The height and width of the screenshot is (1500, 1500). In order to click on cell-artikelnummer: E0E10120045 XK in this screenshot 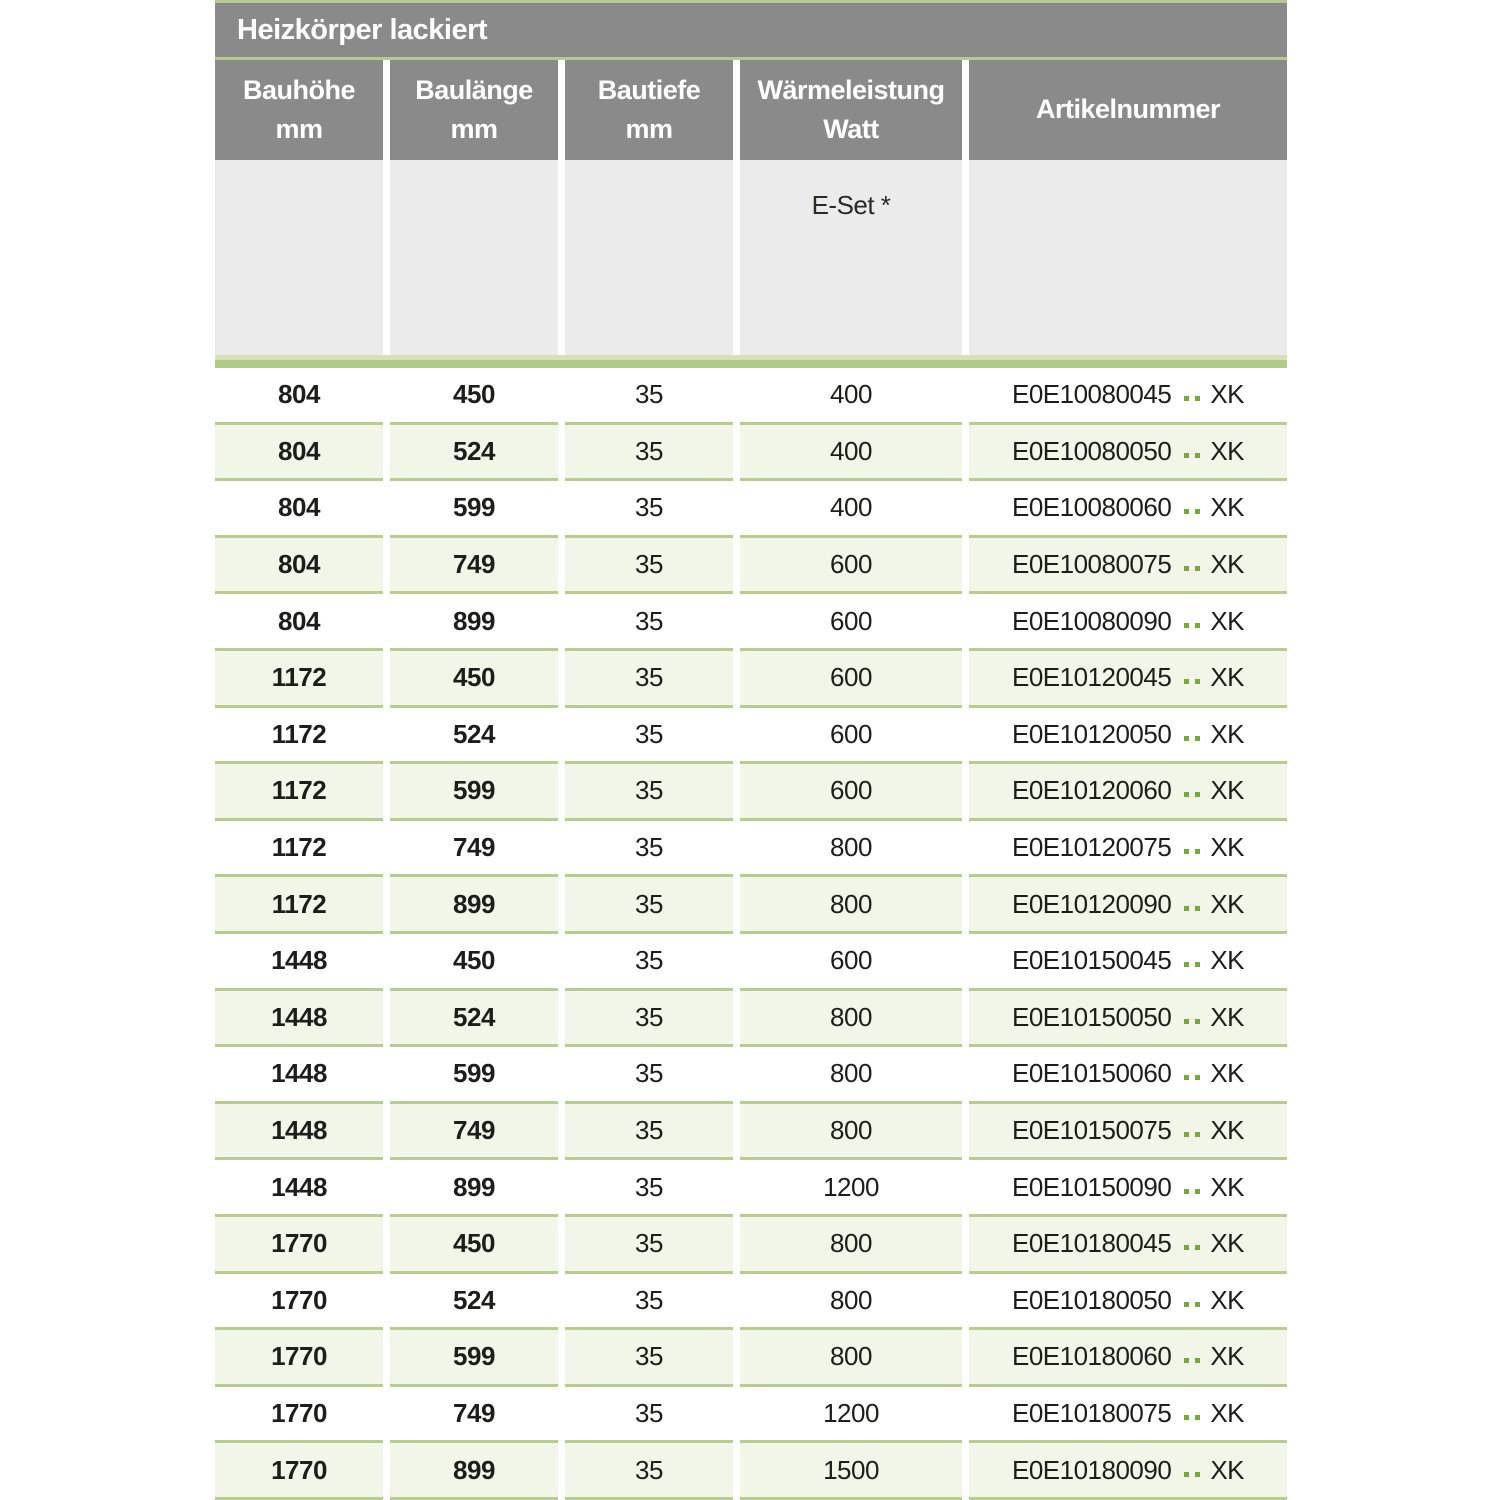, I will do `click(1128, 679)`.